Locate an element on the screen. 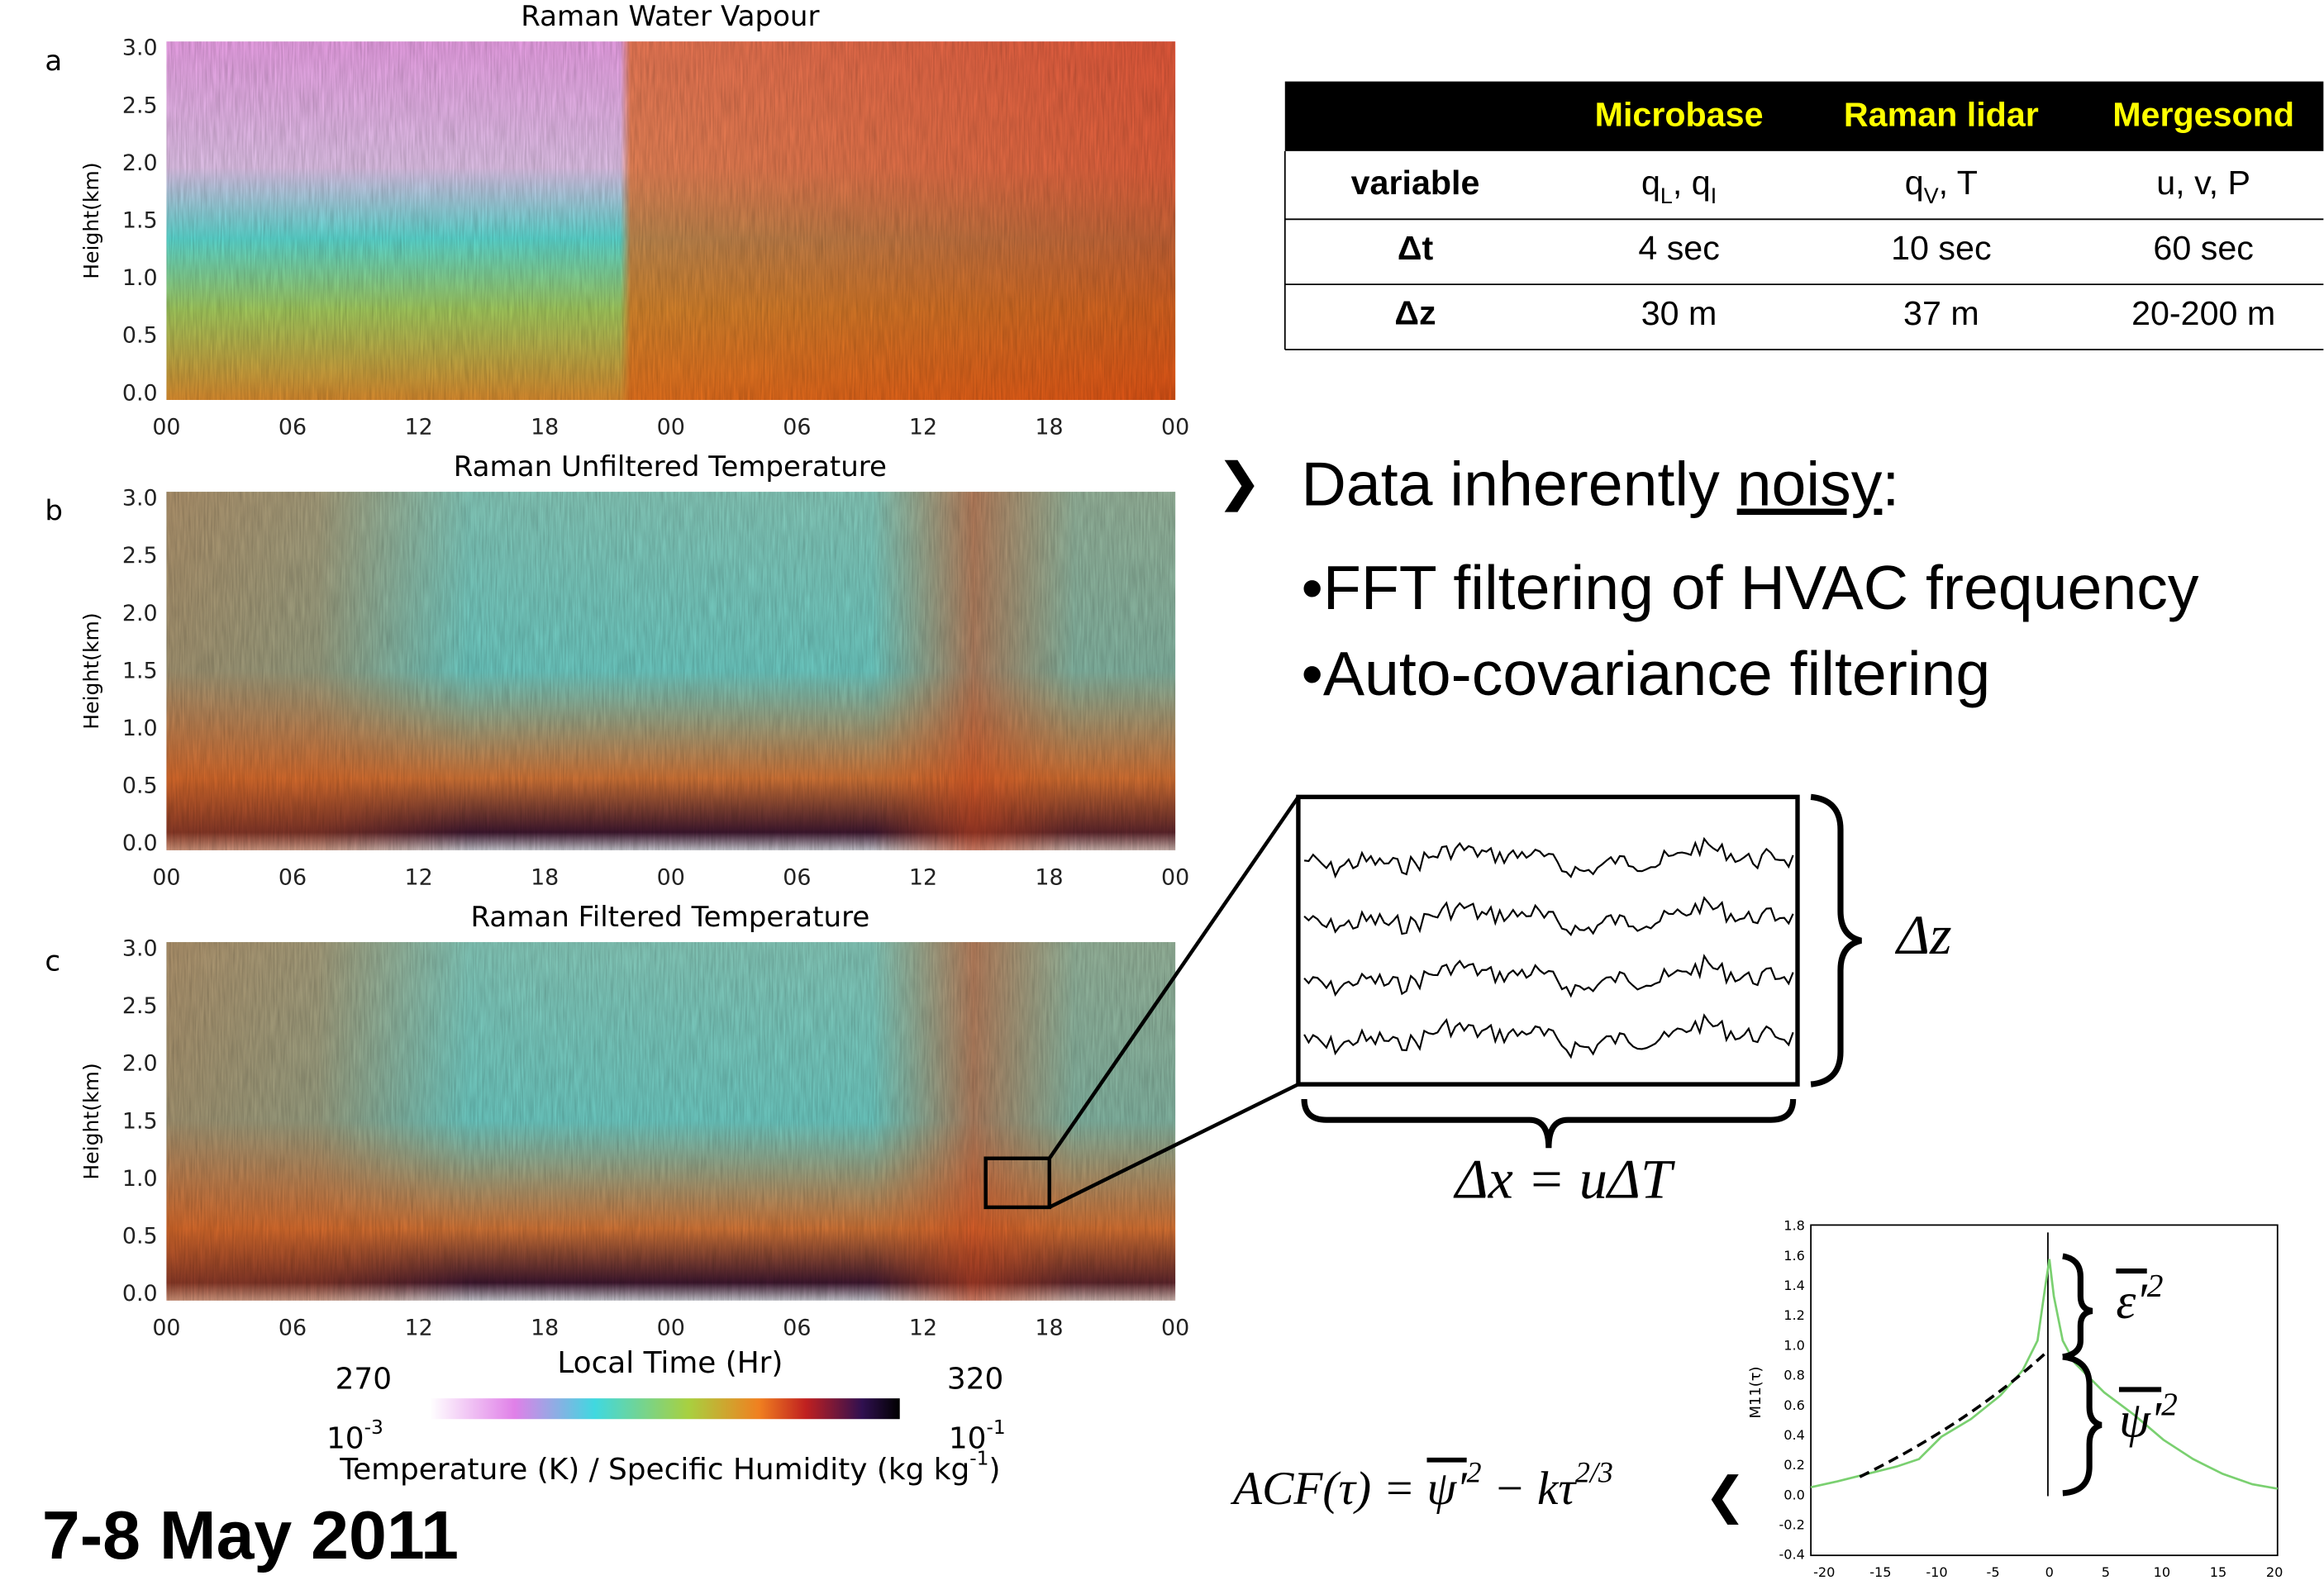 This screenshot has height=1585, width=2324. chevron-left: ❮ is located at coordinates (1725, 1496).